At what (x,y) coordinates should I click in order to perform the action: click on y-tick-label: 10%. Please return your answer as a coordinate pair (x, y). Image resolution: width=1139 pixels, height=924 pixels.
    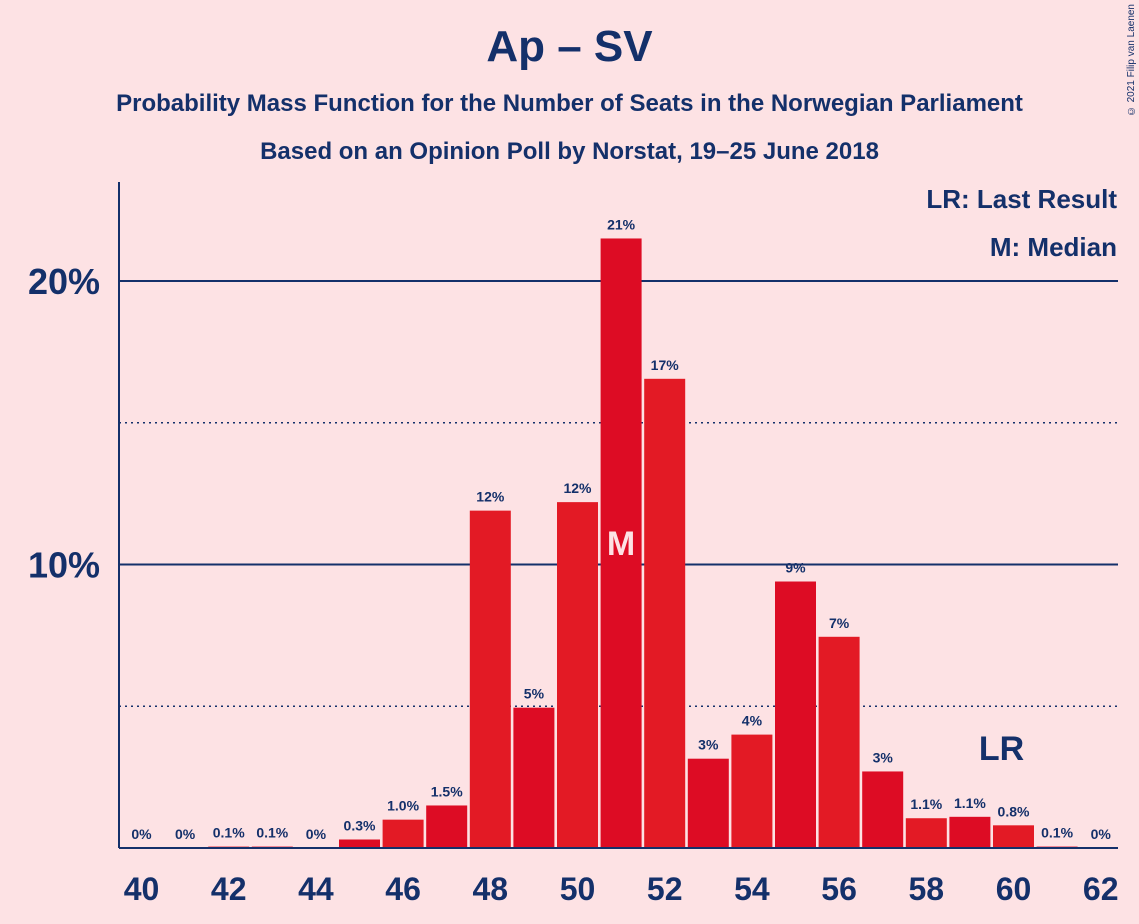
    Looking at the image, I should click on (64, 565).